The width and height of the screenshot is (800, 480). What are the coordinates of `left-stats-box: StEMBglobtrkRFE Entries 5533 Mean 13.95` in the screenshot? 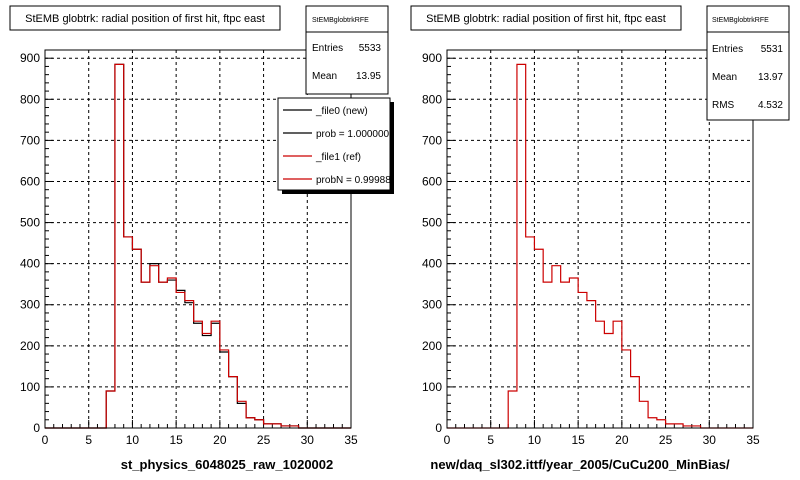 It's located at (347, 50).